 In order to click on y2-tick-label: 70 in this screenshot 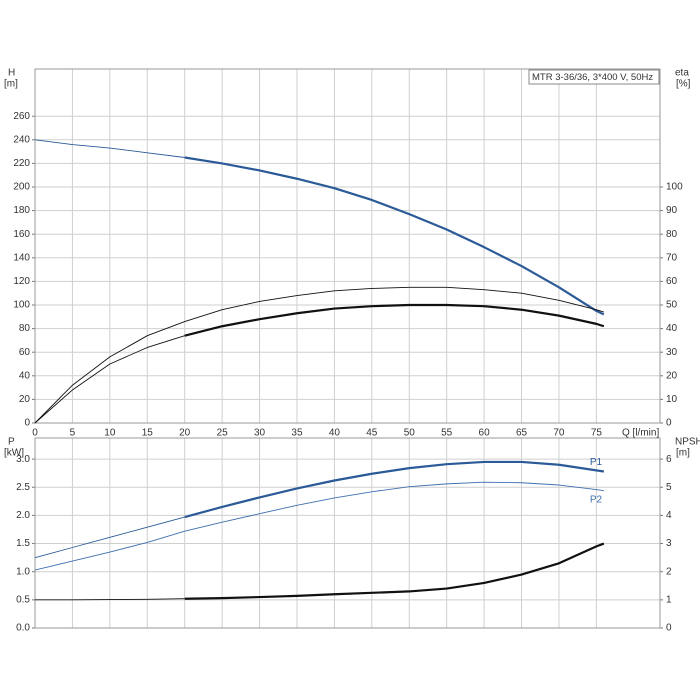, I will do `click(672, 257)`.